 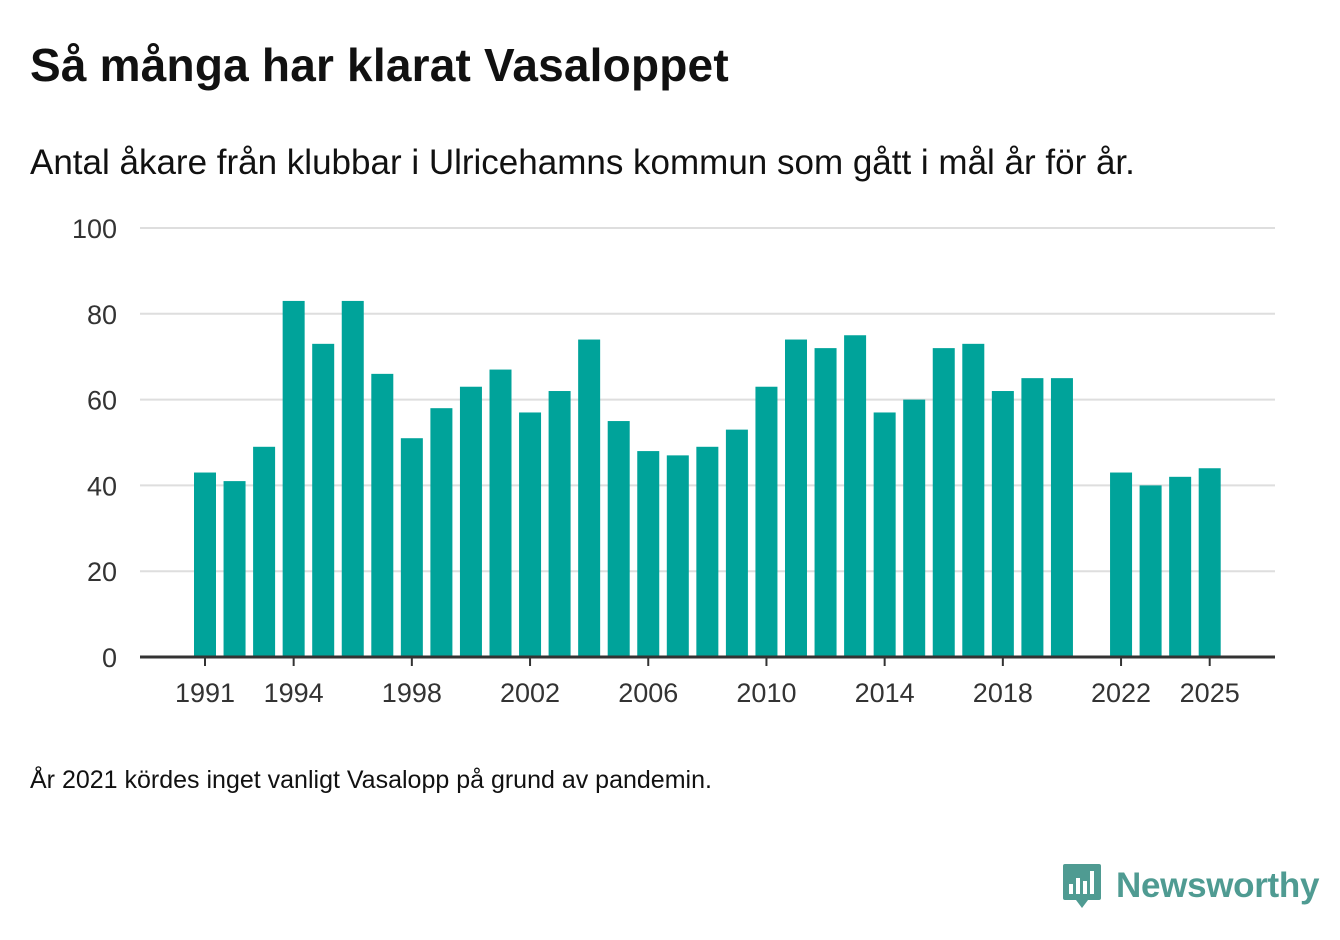 What do you see at coordinates (885, 693) in the screenshot?
I see `x-tick-label: 2014` at bounding box center [885, 693].